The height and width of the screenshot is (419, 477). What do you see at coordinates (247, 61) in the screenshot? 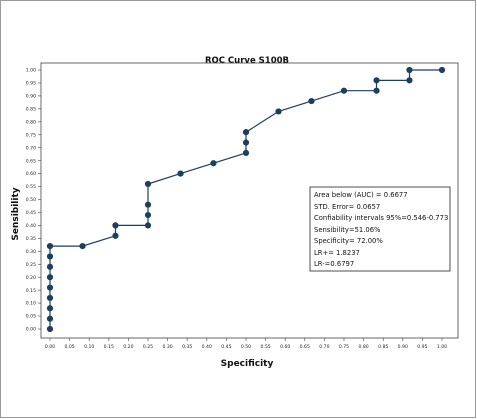
I see `chart-title: ROC Curve S100B` at bounding box center [247, 61].